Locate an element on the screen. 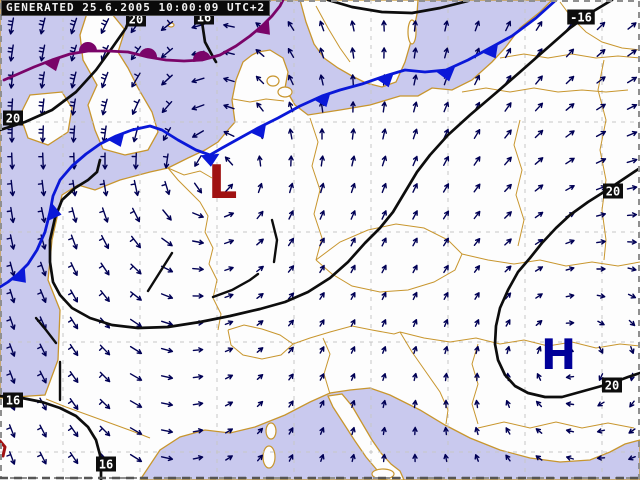  island is located at coordinates (285, 92).